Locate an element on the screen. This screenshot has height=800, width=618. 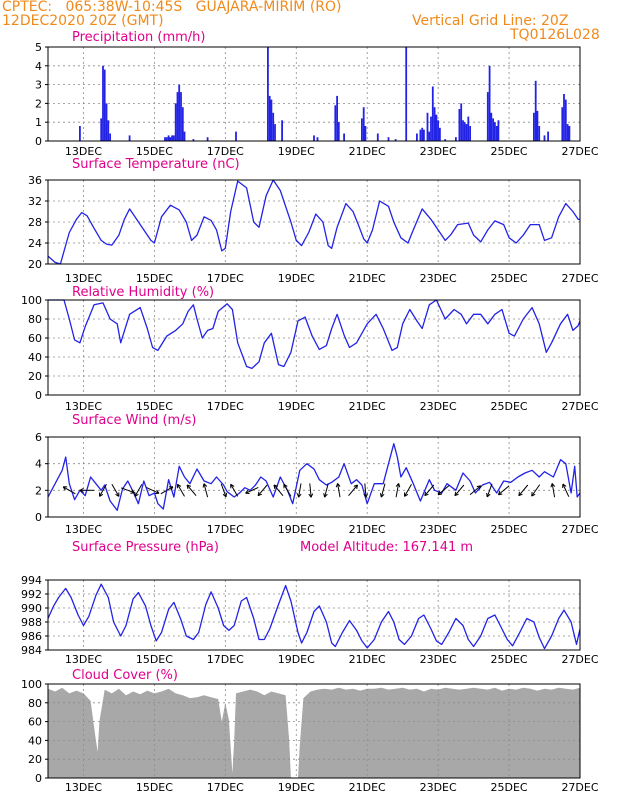
cloud-cover-area is located at coordinates (314, 732).